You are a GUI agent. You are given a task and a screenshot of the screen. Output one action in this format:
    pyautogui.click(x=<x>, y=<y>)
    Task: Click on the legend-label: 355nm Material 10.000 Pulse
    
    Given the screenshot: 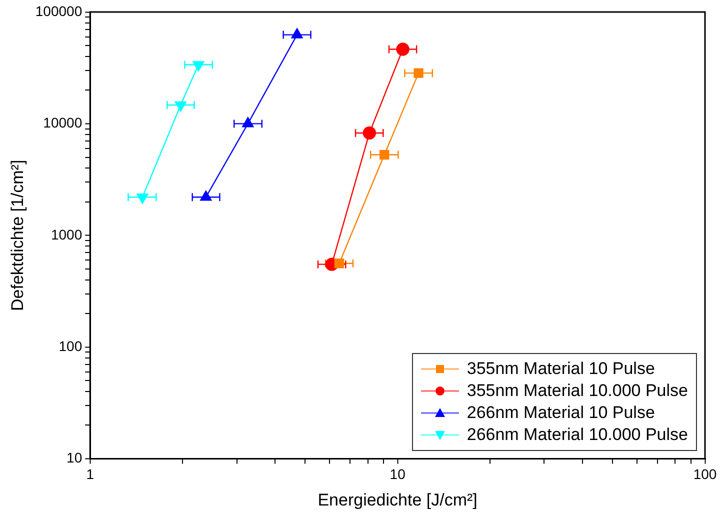 What is the action you would take?
    pyautogui.click(x=577, y=391)
    